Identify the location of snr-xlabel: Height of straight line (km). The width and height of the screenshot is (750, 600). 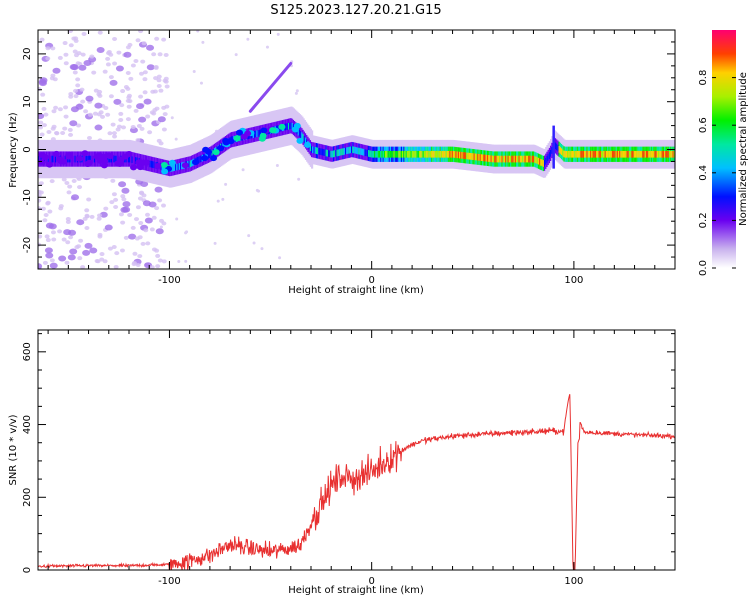
(356, 590).